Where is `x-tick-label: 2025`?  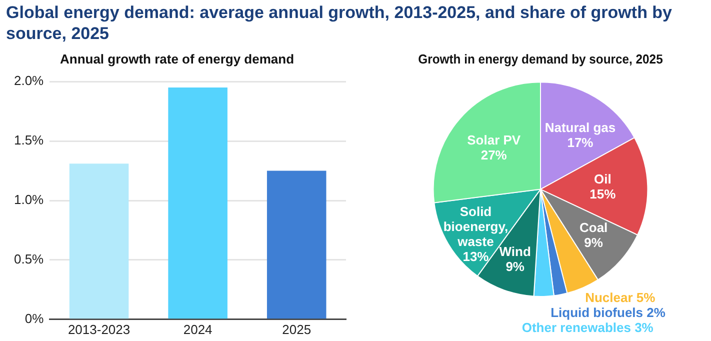 x-tick-label: 2025 is located at coordinates (297, 329).